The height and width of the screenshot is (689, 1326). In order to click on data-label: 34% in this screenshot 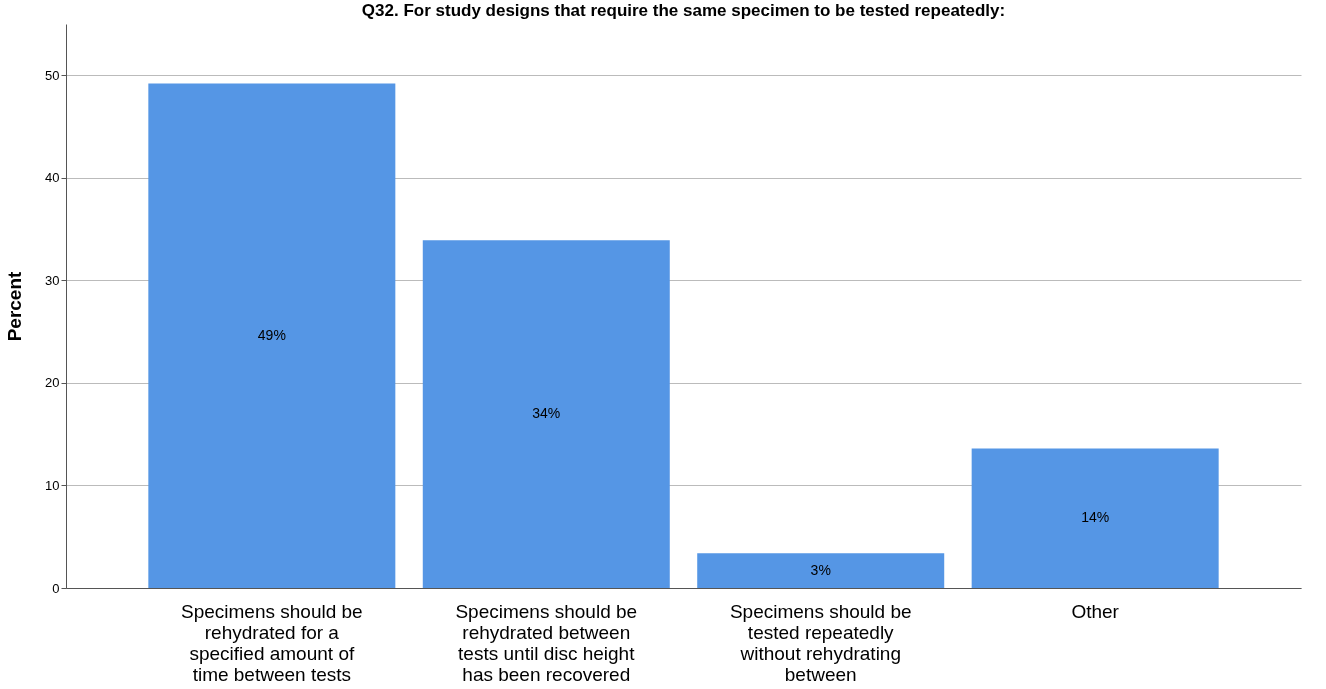, I will do `click(546, 413)`.